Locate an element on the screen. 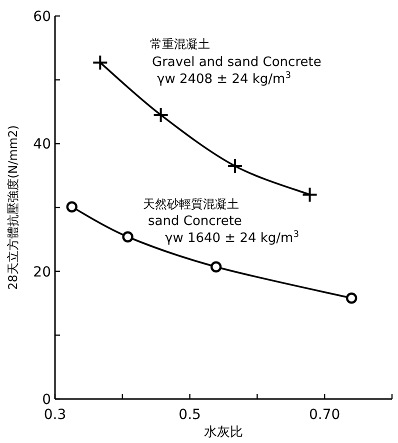 The width and height of the screenshot is (398, 443). x-tick-label: 0.5 is located at coordinates (189, 415).